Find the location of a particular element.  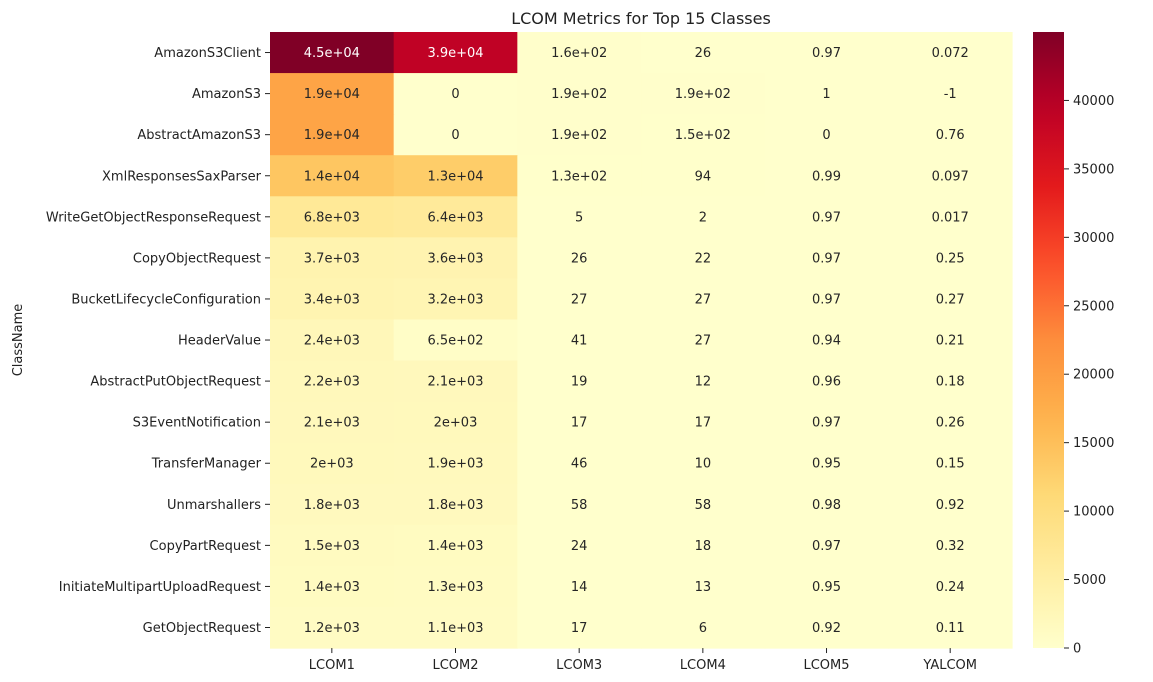

row-label: TransferManager is located at coordinates (206, 464).